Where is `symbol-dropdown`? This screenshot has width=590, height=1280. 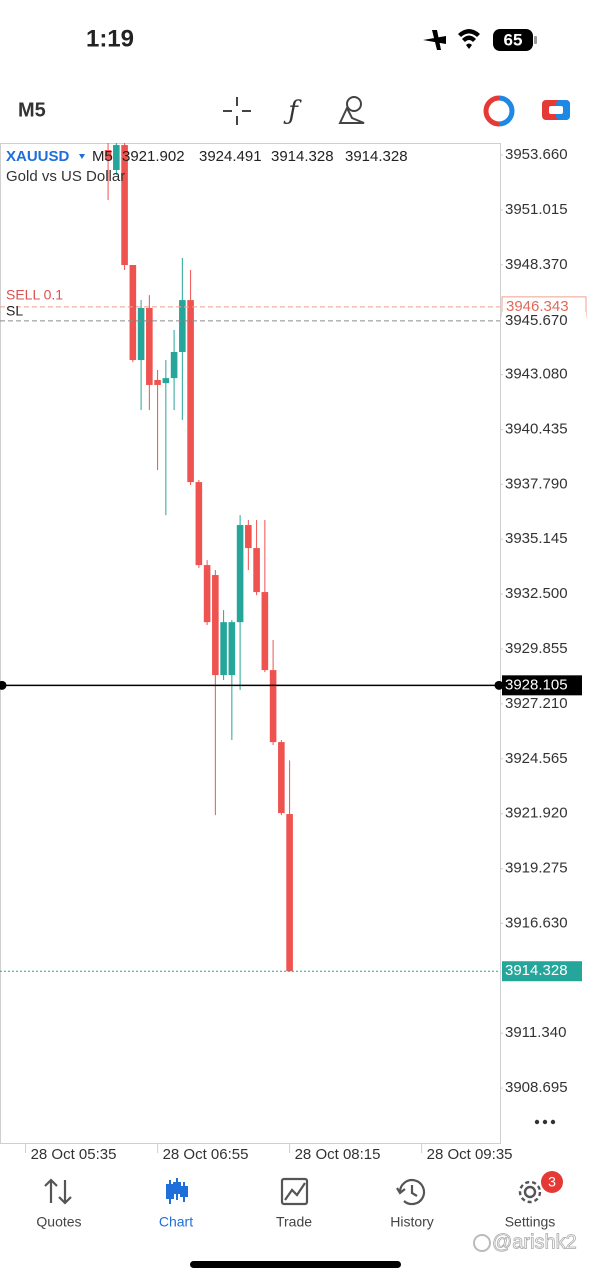 symbol-dropdown is located at coordinates (82, 156).